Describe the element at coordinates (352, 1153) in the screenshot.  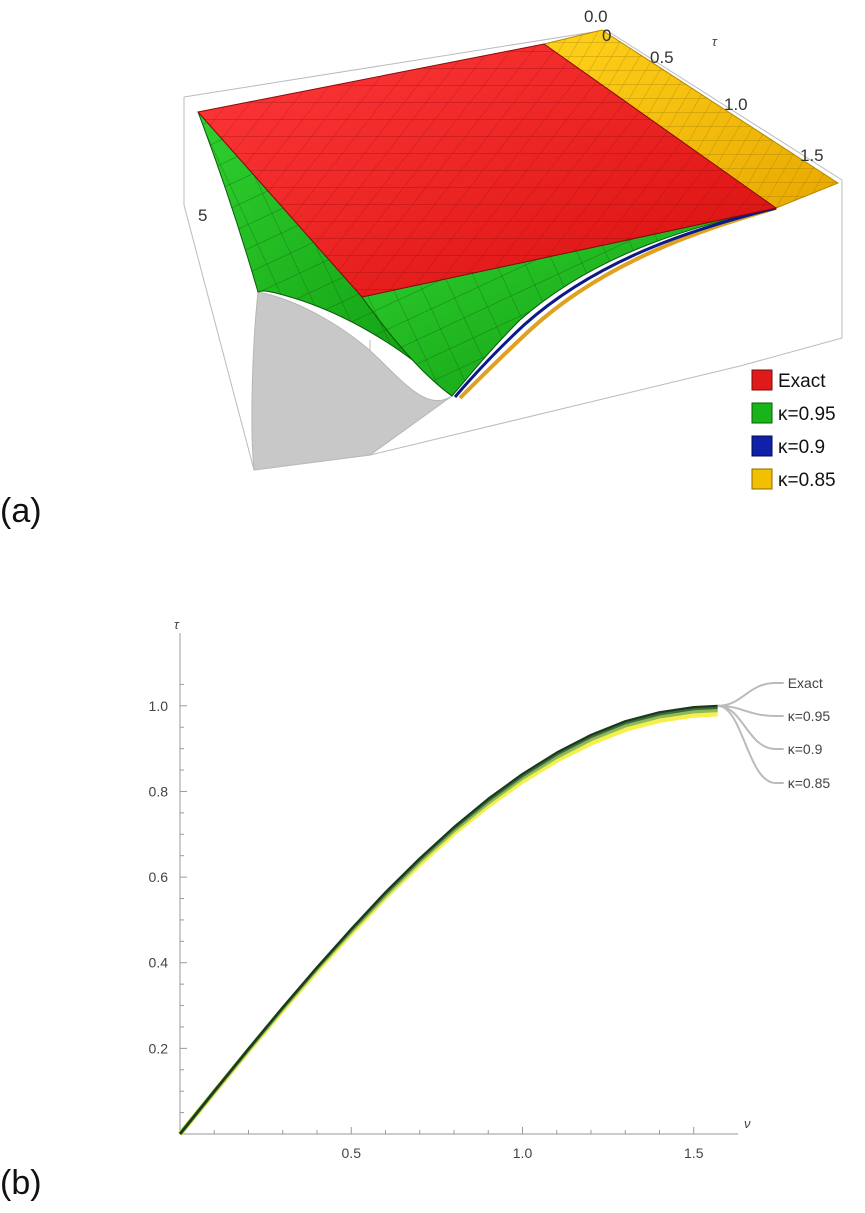
I see `x-tick-label: 0.5` at that location.